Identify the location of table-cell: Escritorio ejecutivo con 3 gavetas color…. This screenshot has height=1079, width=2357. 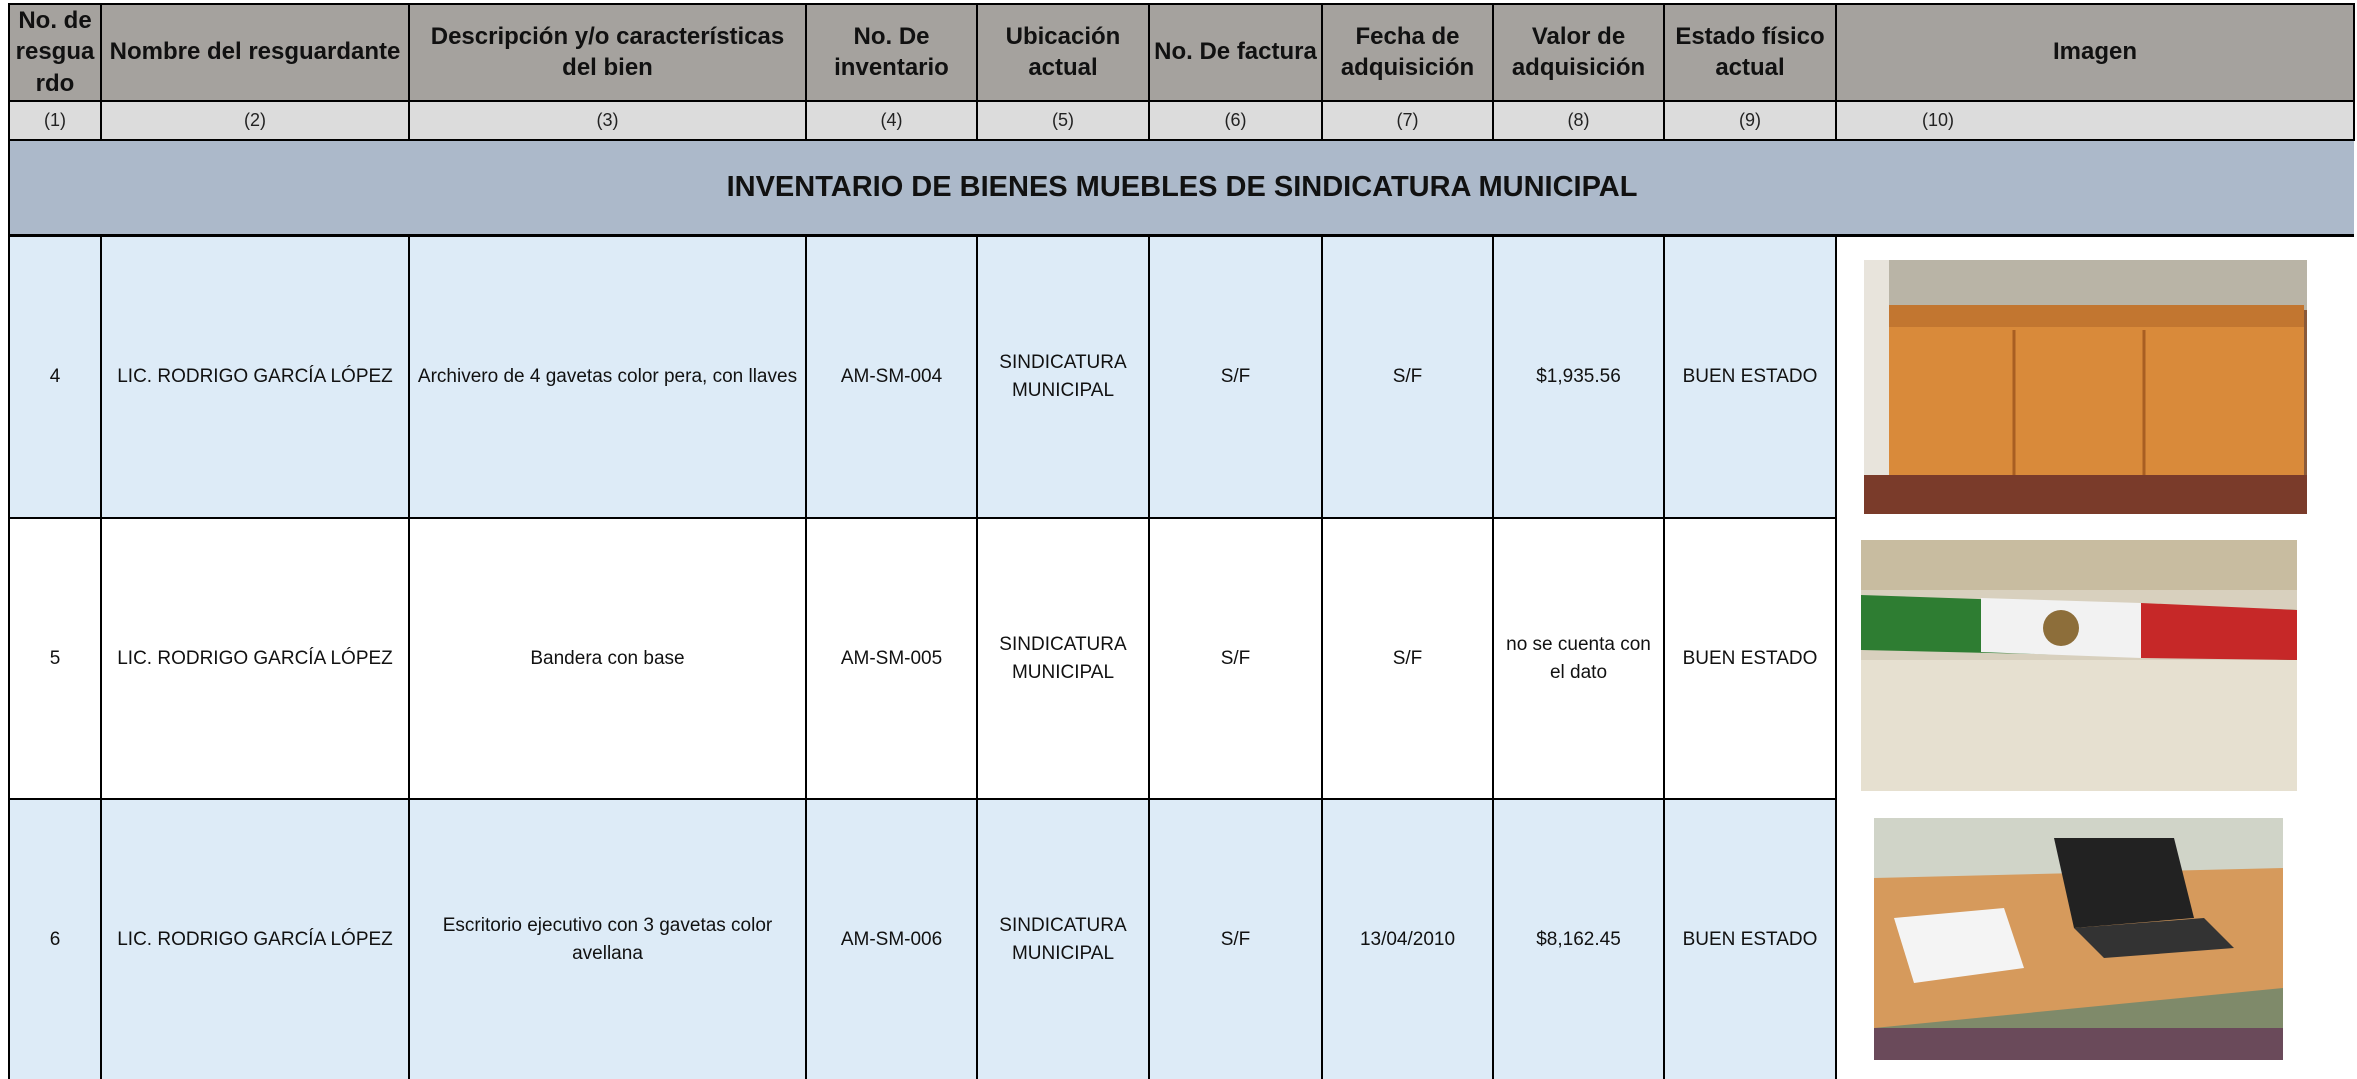
(608, 939).